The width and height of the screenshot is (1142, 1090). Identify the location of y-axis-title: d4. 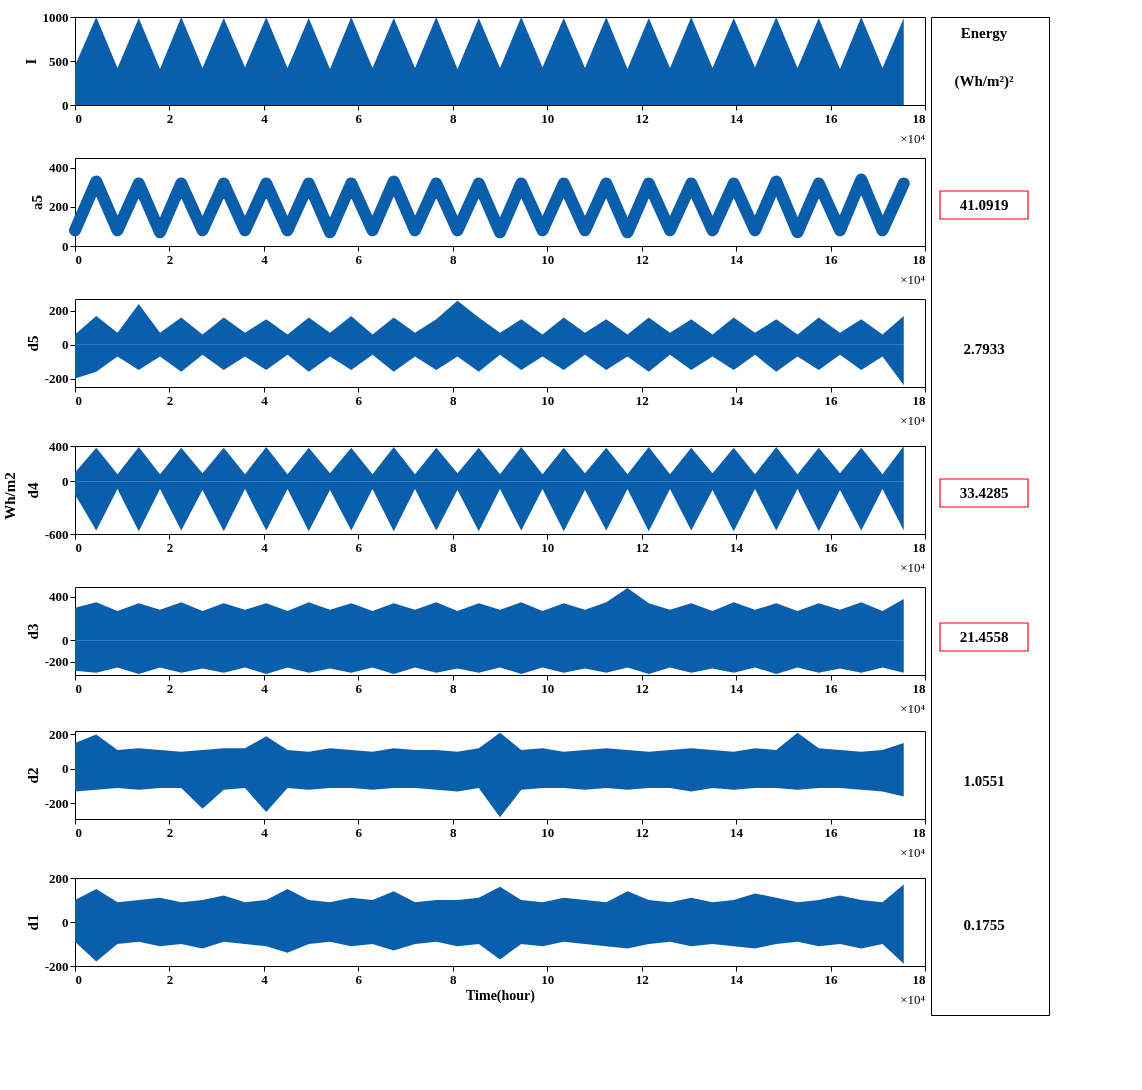
(32, 490).